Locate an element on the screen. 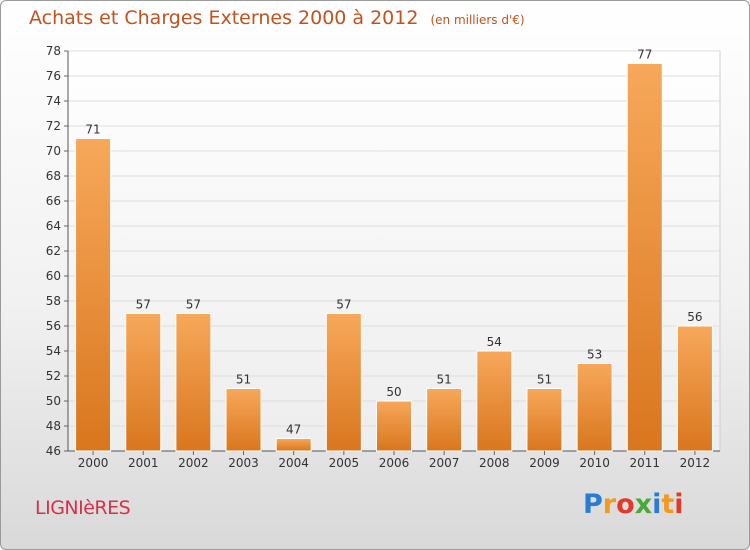  data-label: 50 is located at coordinates (393, 392).